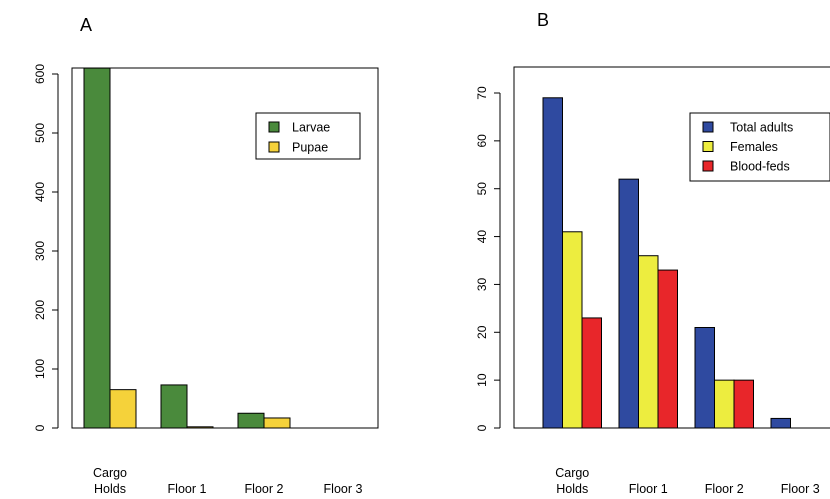 This screenshot has height=499, width=830. What do you see at coordinates (482, 189) in the screenshot?
I see `y-tick-label: 50` at bounding box center [482, 189].